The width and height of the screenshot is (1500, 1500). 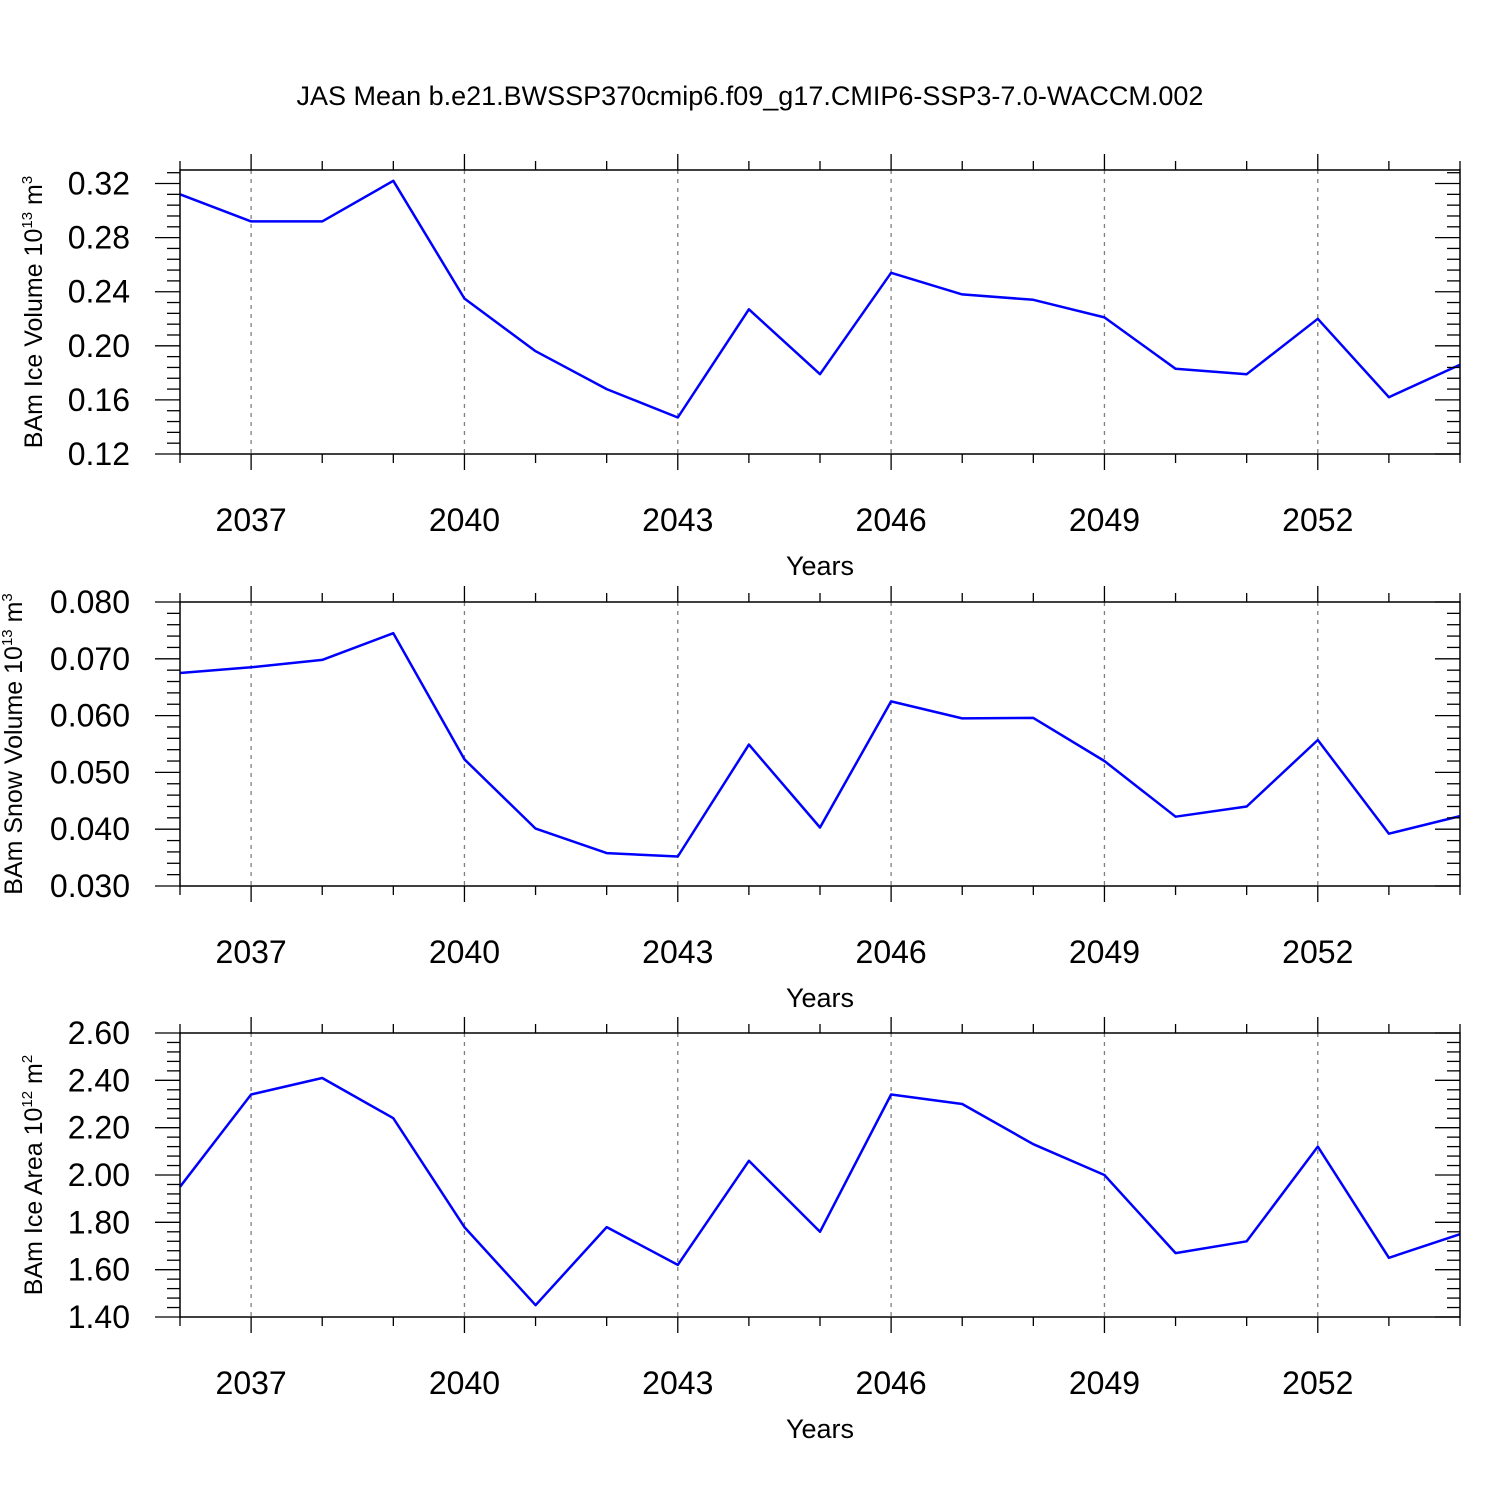 I want to click on y-axis-label-main: BAm Ice Volume 10, so click(x=34, y=339).